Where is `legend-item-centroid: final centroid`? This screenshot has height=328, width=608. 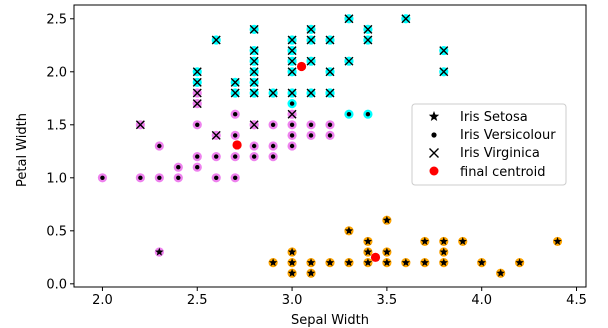
legend-item-centroid: final centroid is located at coordinates (487, 172).